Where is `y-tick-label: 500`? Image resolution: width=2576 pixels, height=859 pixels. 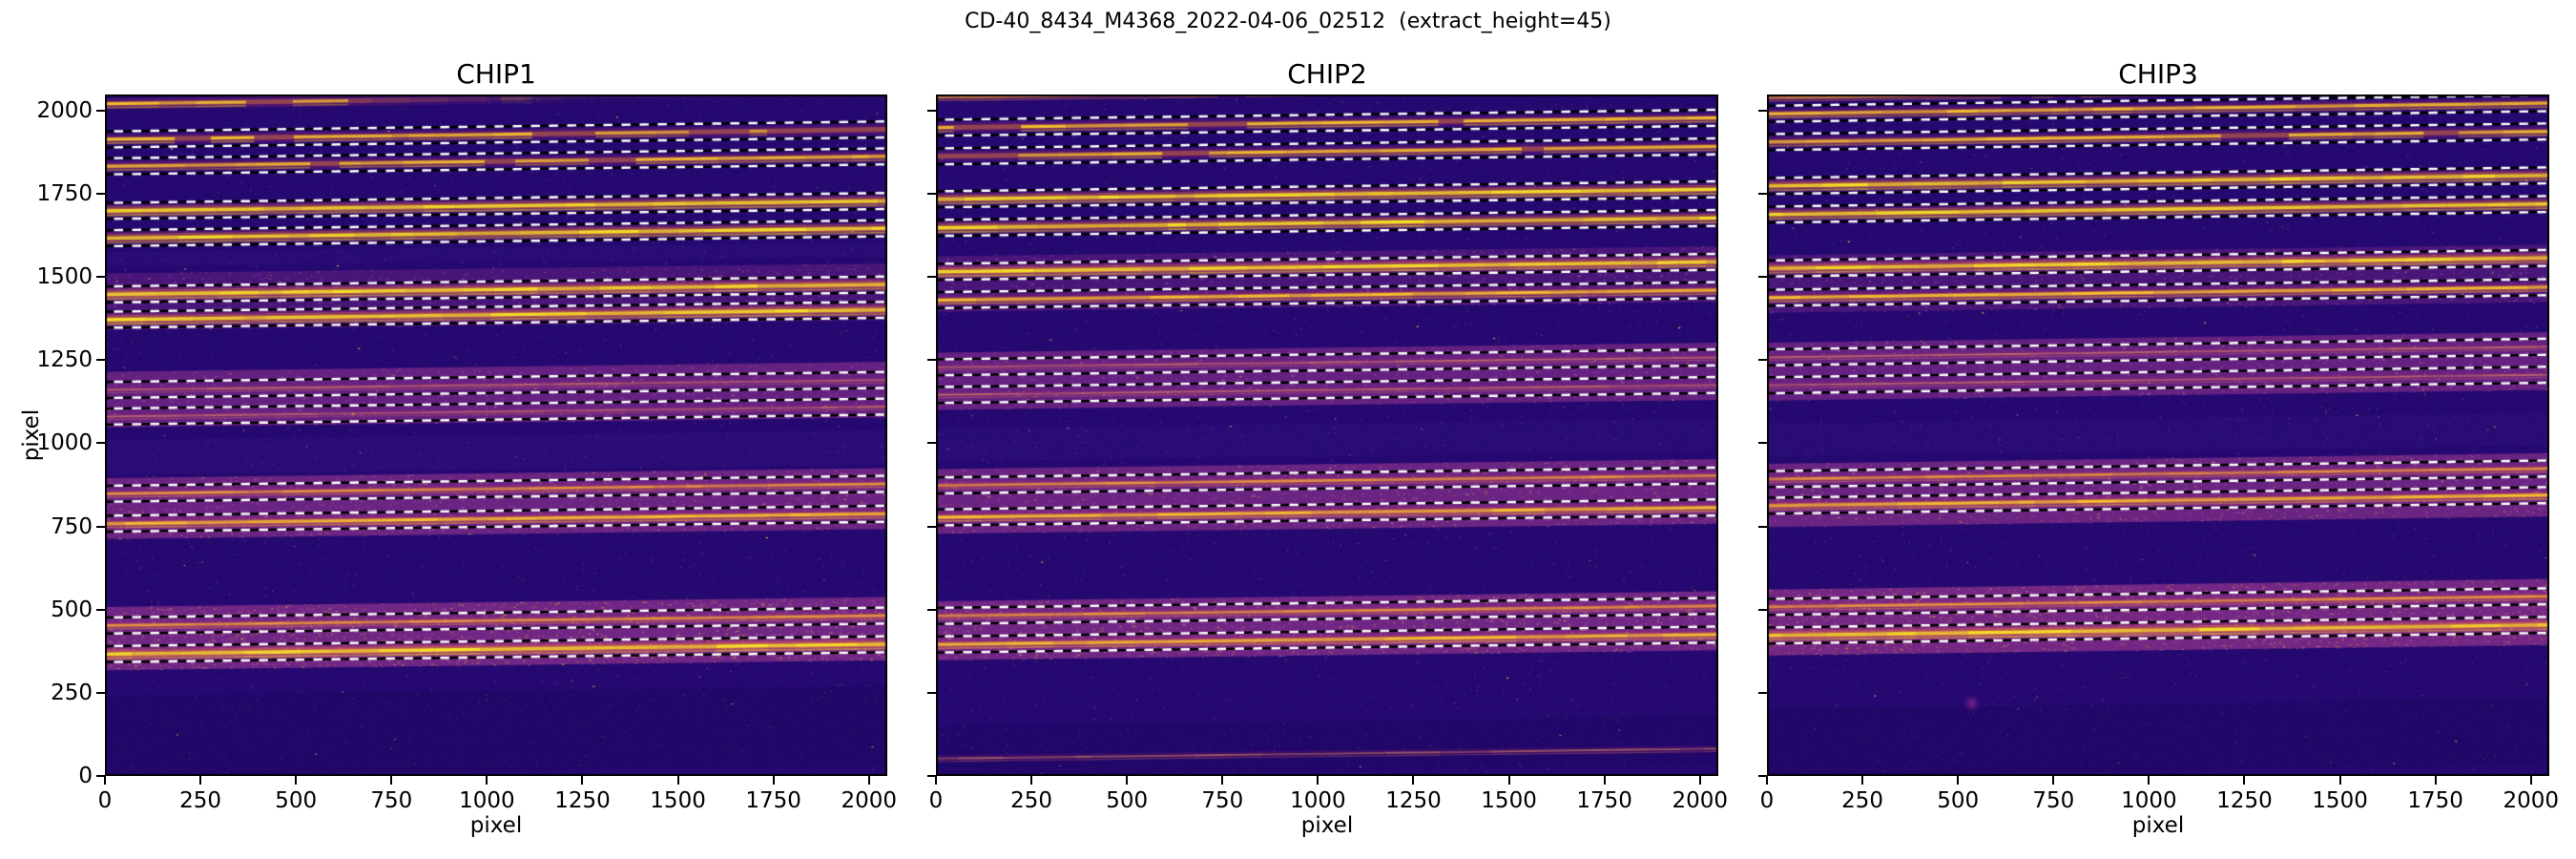 y-tick-label: 500 is located at coordinates (72, 609).